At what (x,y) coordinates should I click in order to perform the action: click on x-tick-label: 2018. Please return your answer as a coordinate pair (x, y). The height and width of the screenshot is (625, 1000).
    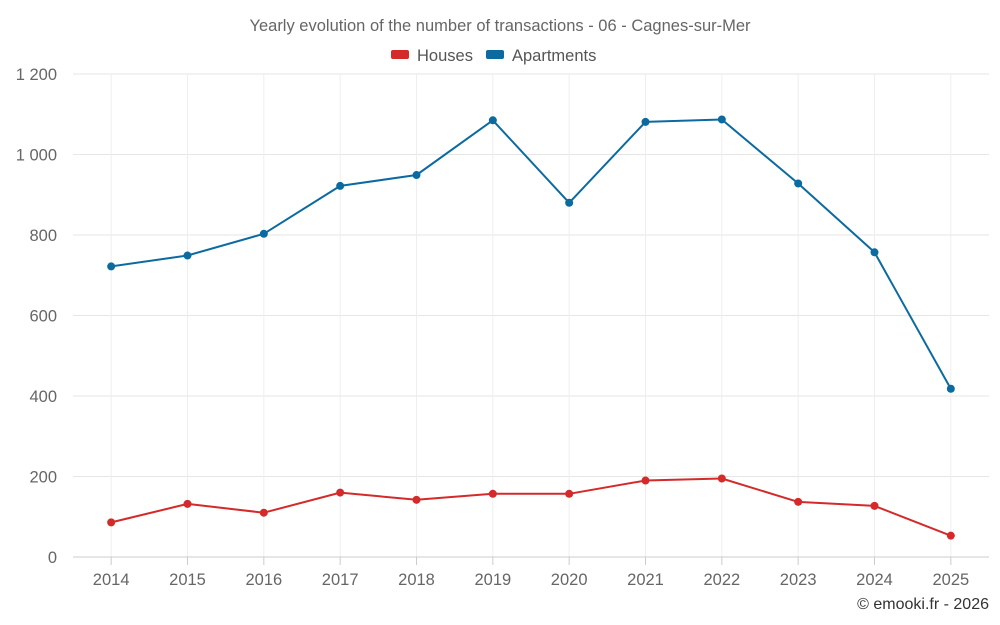
    Looking at the image, I should click on (416, 580).